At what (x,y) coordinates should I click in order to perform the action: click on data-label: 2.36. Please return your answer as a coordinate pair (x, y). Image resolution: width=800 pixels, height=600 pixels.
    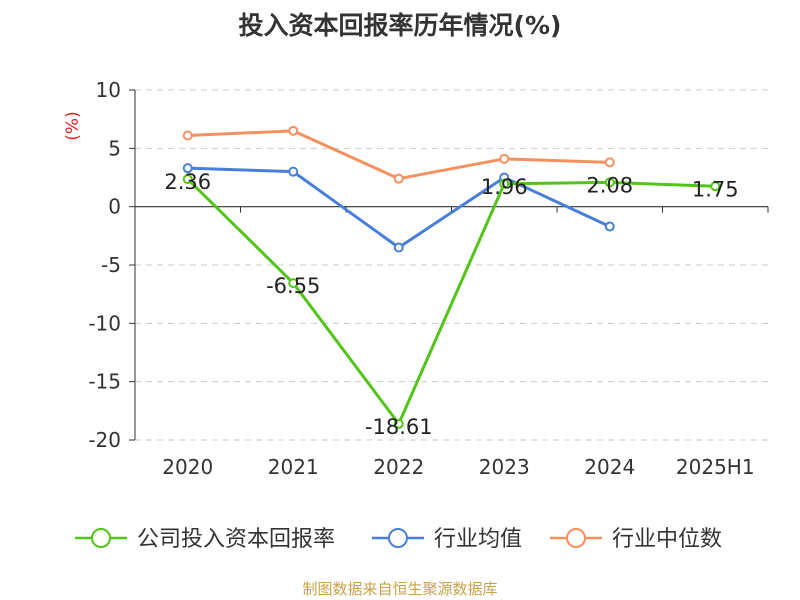
    Looking at the image, I should click on (187, 182).